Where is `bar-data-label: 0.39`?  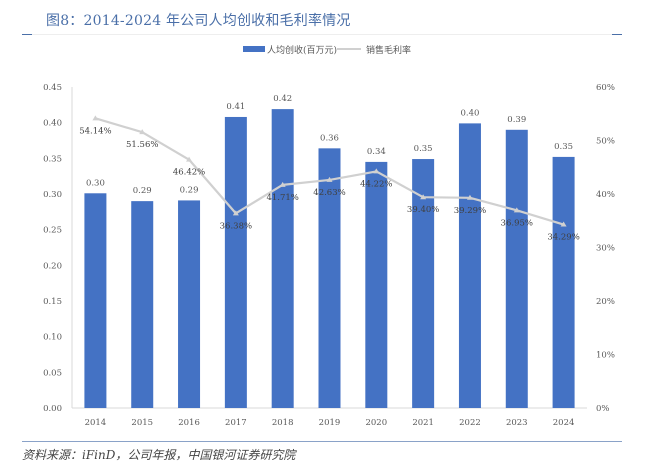 bar-data-label: 0.39 is located at coordinates (516, 120).